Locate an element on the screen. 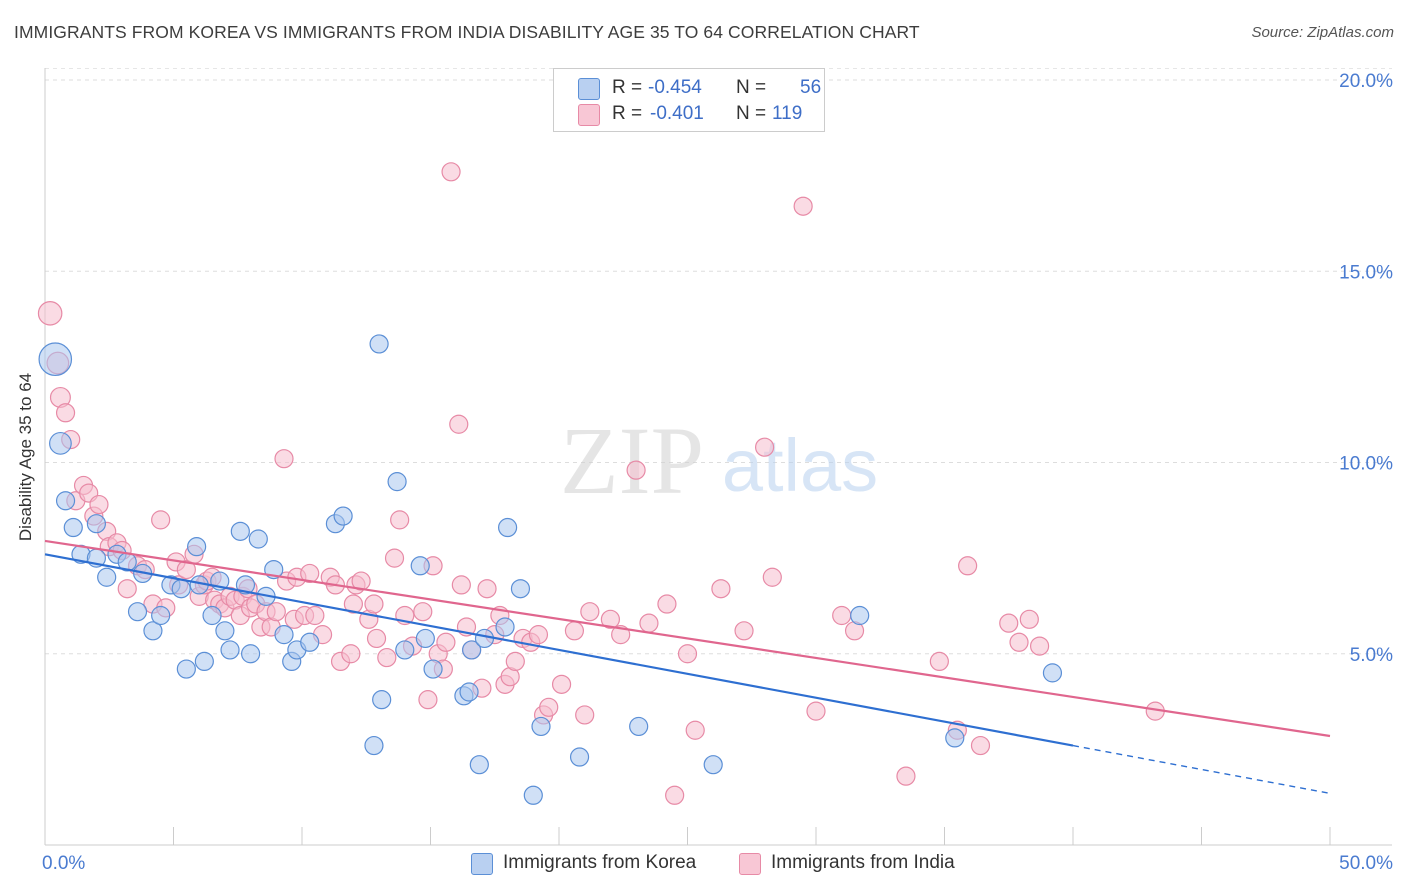 This screenshot has height=892, width=1406. korea-legend-label: Immigrants from Korea is located at coordinates (600, 862).